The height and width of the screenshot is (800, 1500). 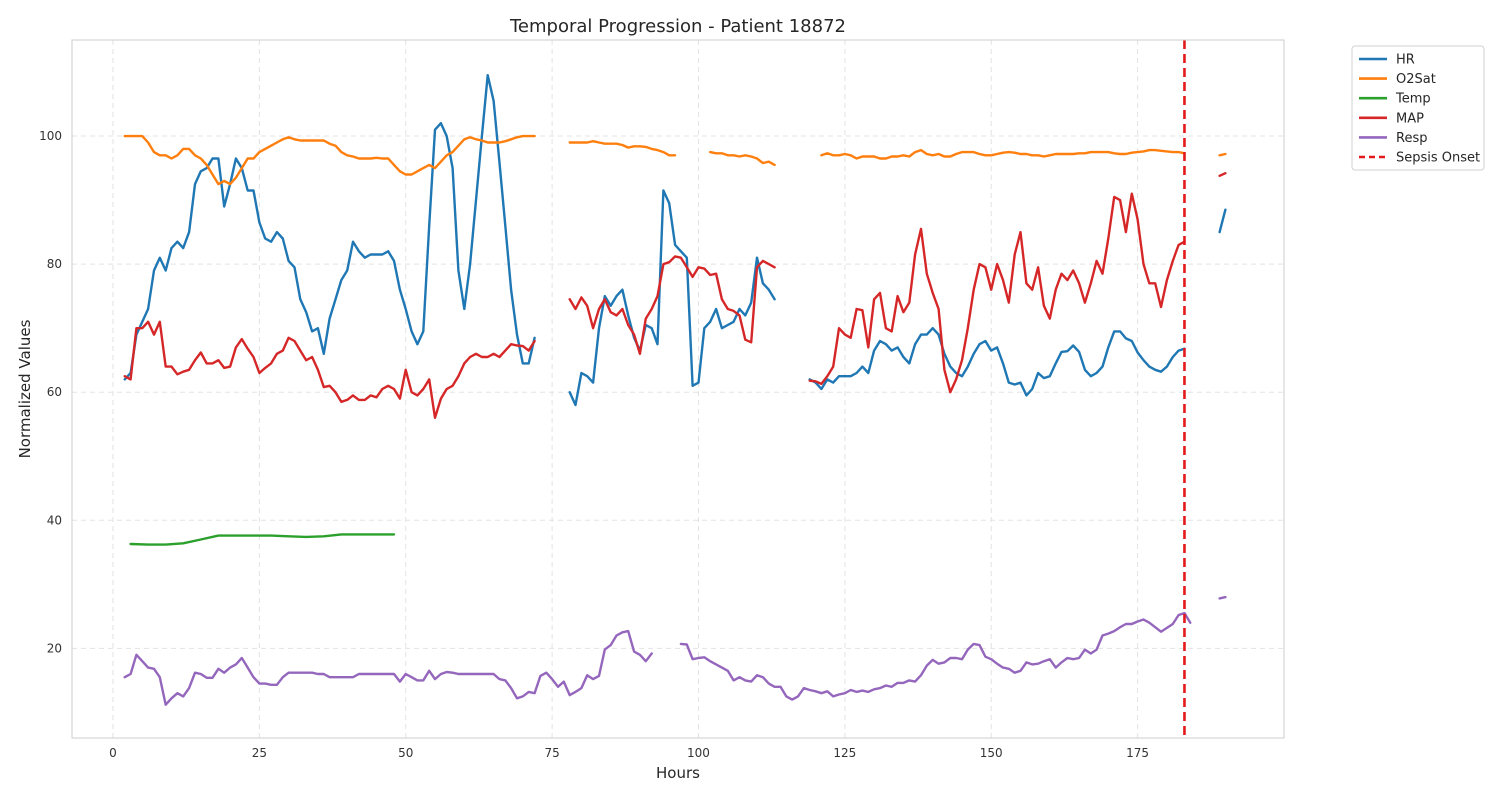 I want to click on x-tick-label: 50, so click(x=405, y=753).